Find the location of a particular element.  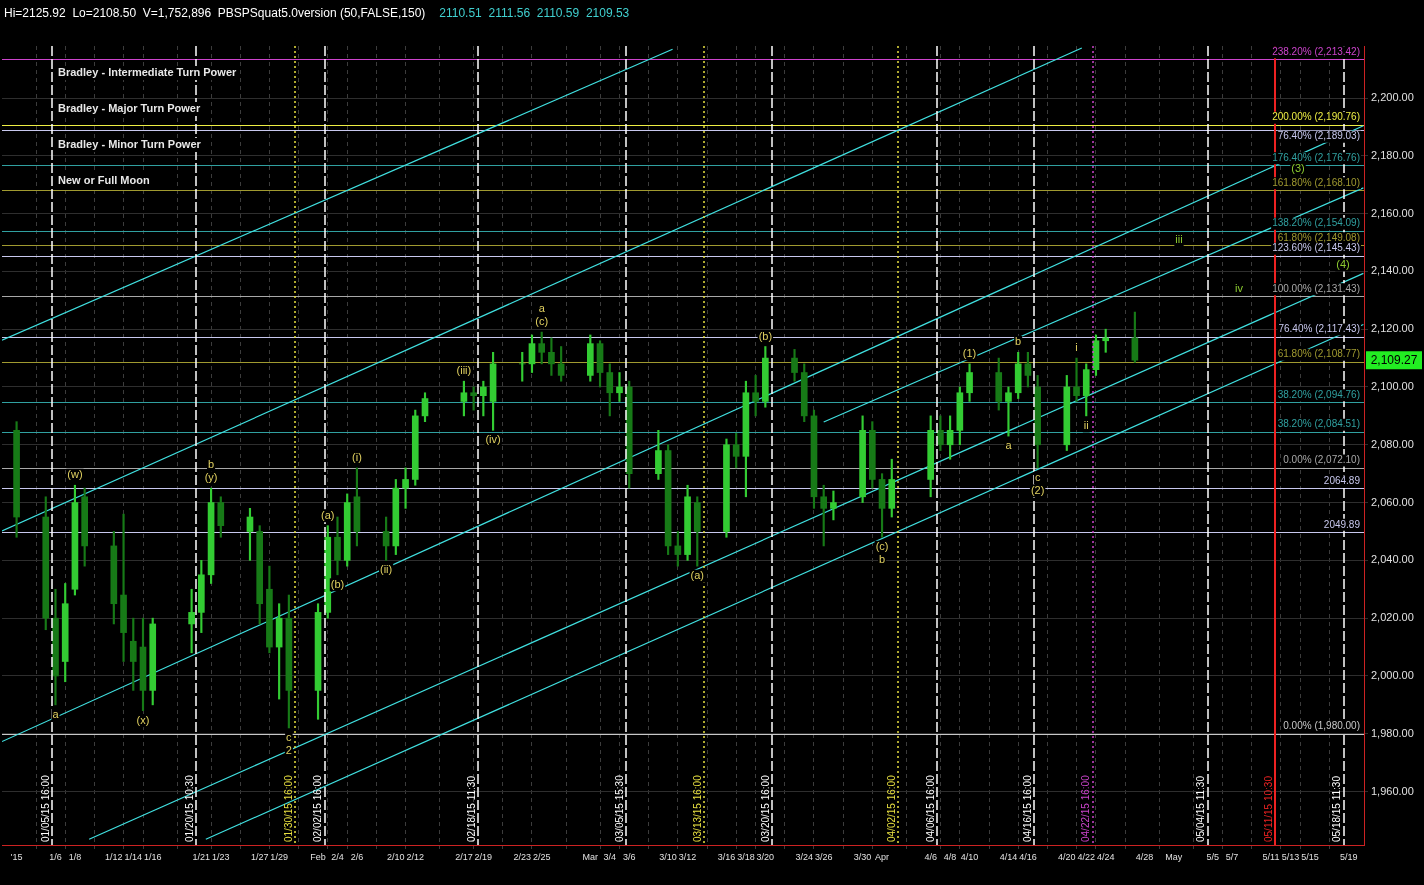

x-tick-label: 5/15 is located at coordinates (1310, 856).